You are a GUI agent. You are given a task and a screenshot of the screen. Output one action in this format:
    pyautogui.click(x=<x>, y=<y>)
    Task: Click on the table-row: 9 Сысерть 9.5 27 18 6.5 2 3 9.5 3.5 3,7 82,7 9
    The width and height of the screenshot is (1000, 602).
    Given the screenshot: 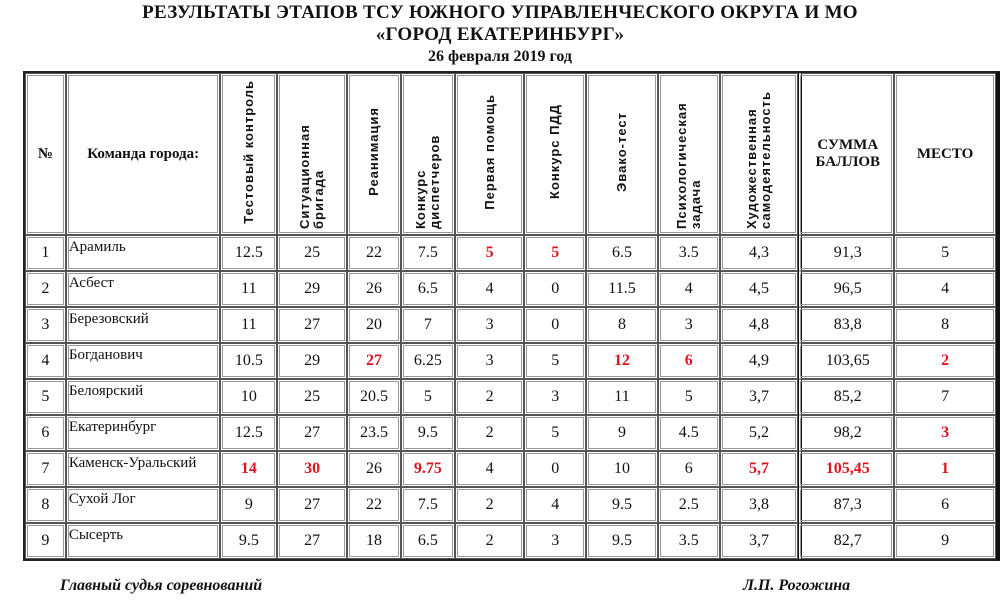 What is the action you would take?
    pyautogui.click(x=510, y=541)
    